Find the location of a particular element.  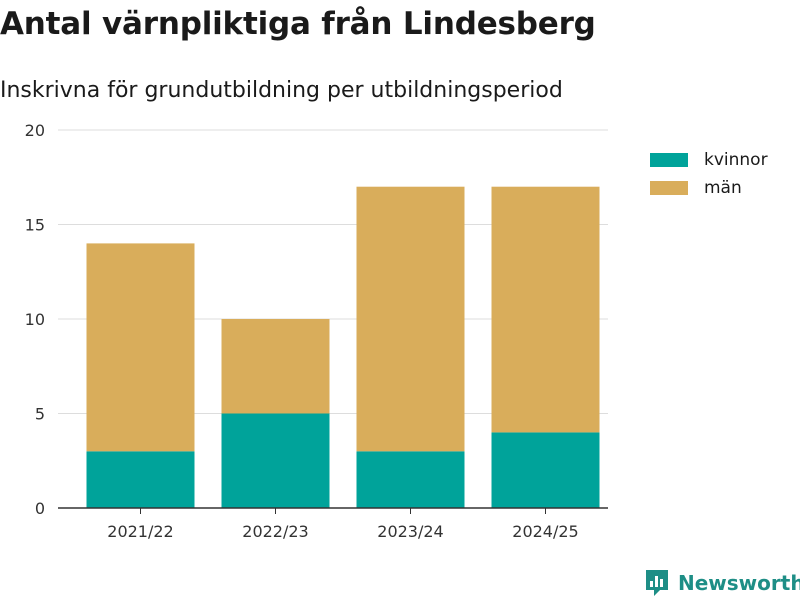

legend-swatch-kvinnor is located at coordinates (669, 160).